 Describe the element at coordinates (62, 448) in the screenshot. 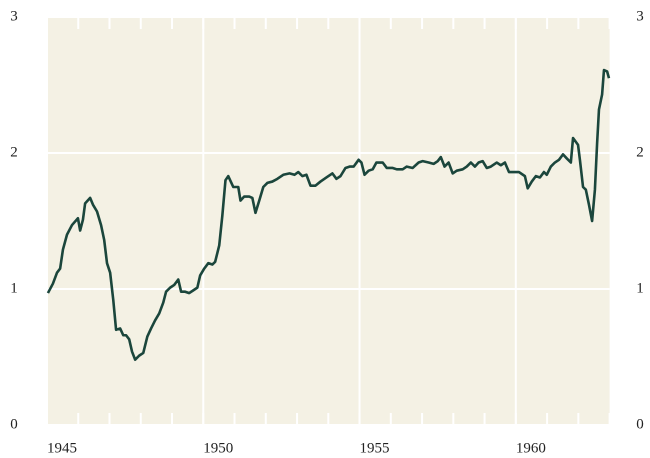

I see `x-tick-label: 1945` at that location.